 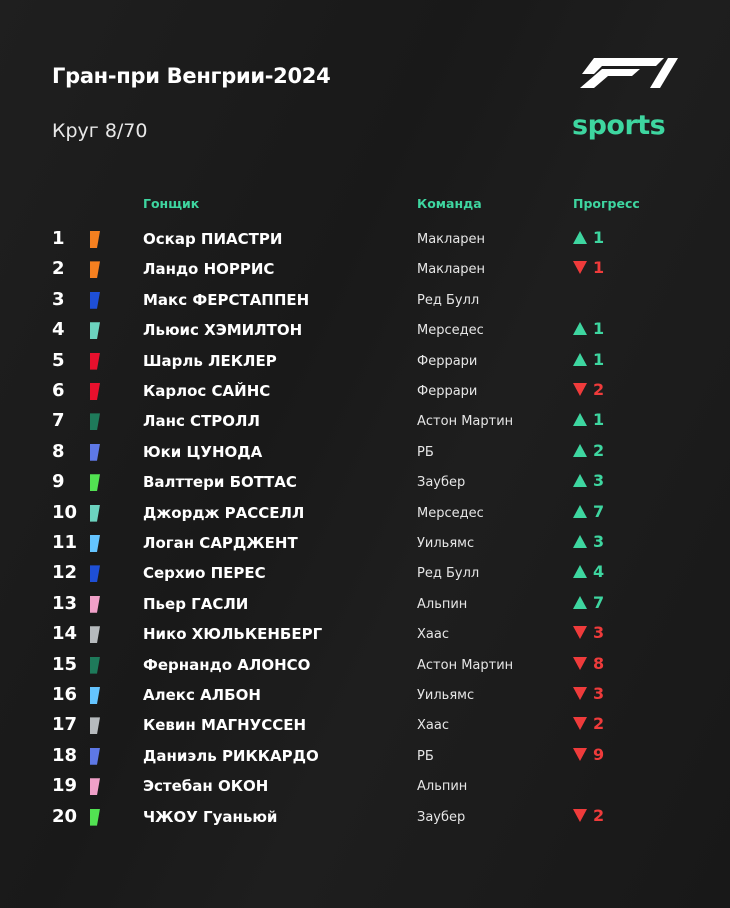 I want to click on sports-brand: sports, so click(x=619, y=125).